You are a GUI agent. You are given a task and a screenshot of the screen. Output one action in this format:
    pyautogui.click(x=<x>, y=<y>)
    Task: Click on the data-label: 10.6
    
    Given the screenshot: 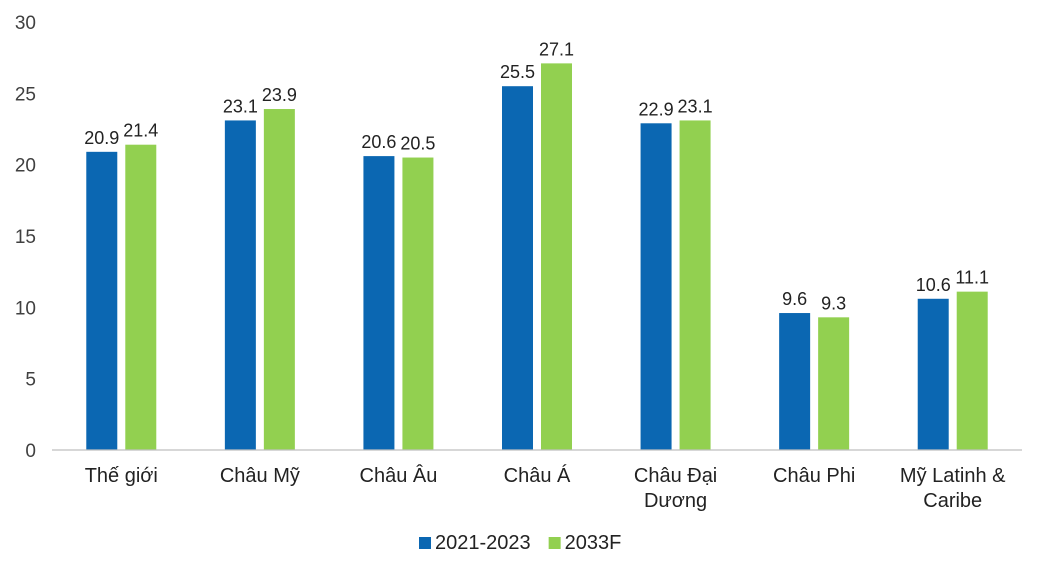 What is the action you would take?
    pyautogui.click(x=933, y=285)
    